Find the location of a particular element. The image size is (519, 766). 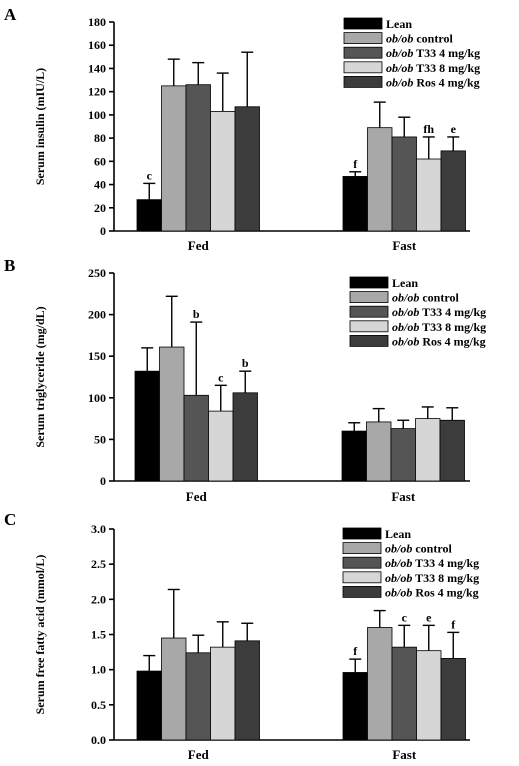

panel-letter: A is located at coordinates (10, 14).